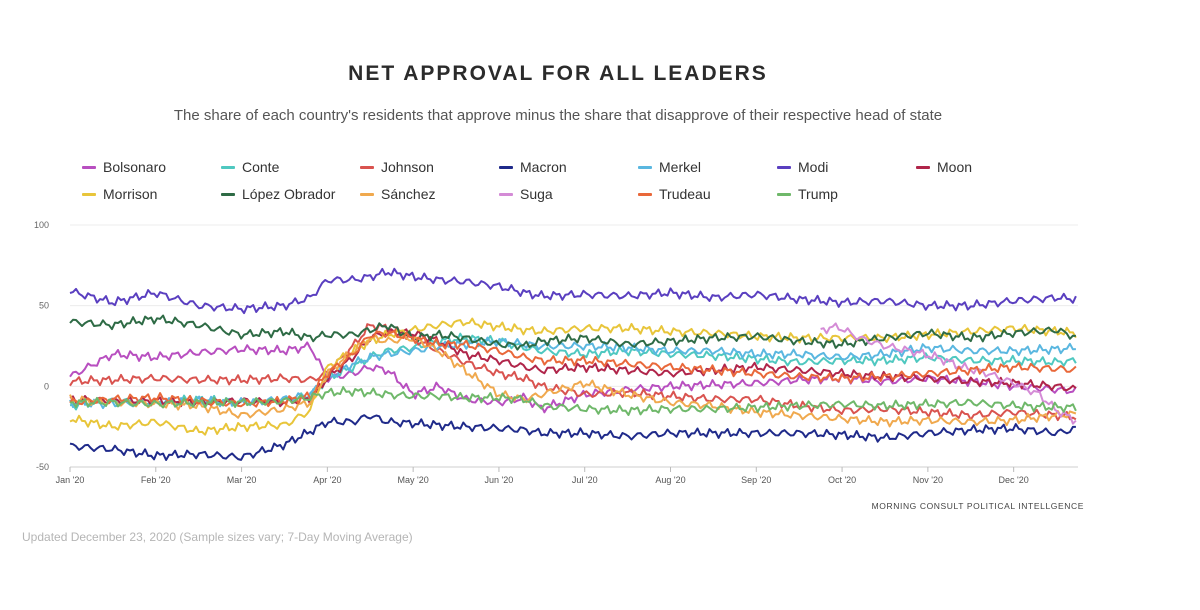 This screenshot has height=610, width=1200. What do you see at coordinates (813, 167) in the screenshot?
I see `legend-label: Modi` at bounding box center [813, 167].